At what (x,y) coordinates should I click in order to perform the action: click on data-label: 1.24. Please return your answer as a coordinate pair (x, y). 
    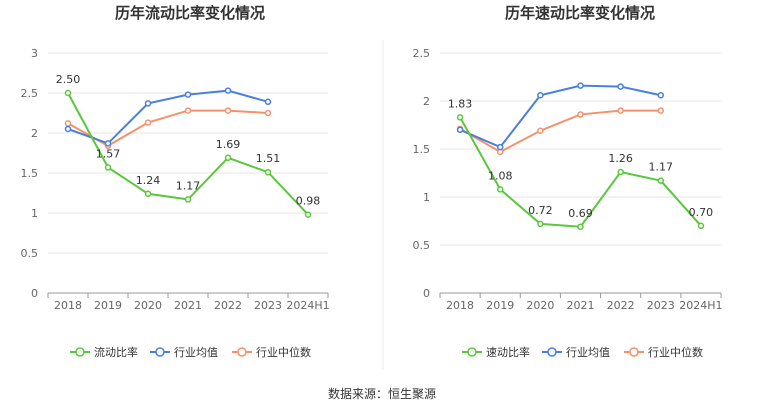
    Looking at the image, I should click on (148, 180).